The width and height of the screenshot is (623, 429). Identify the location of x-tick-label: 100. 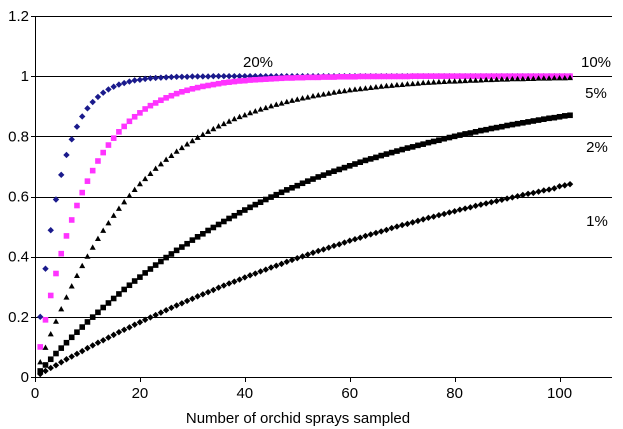
(559, 393).